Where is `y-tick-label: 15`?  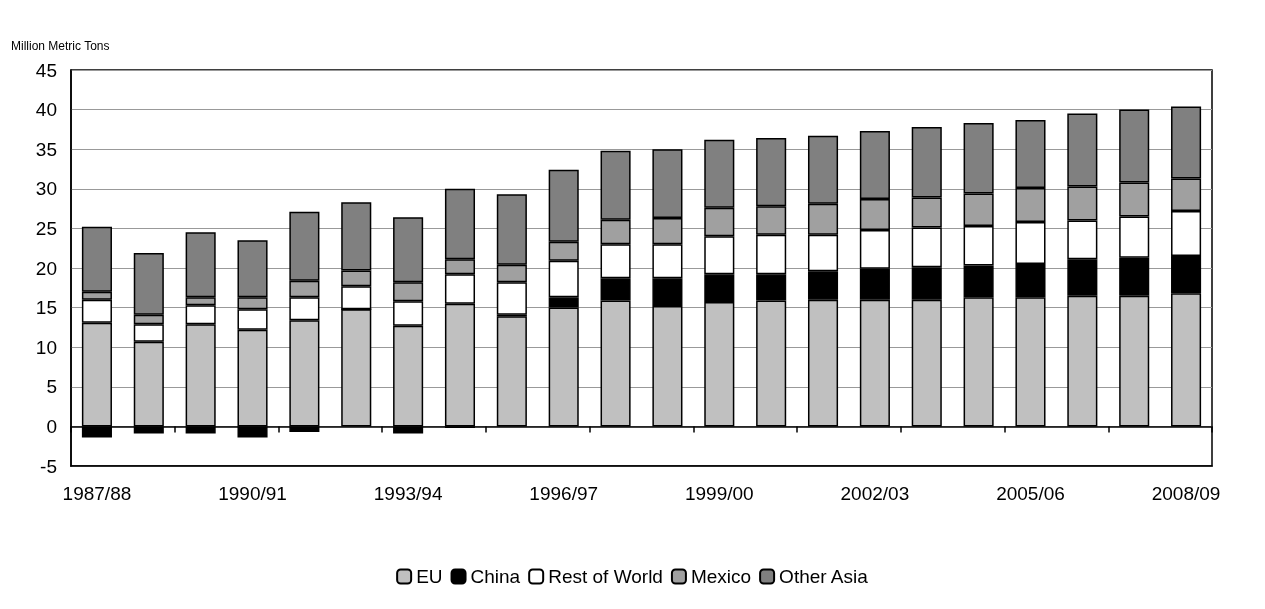
y-tick-label: 15 is located at coordinates (46, 308).